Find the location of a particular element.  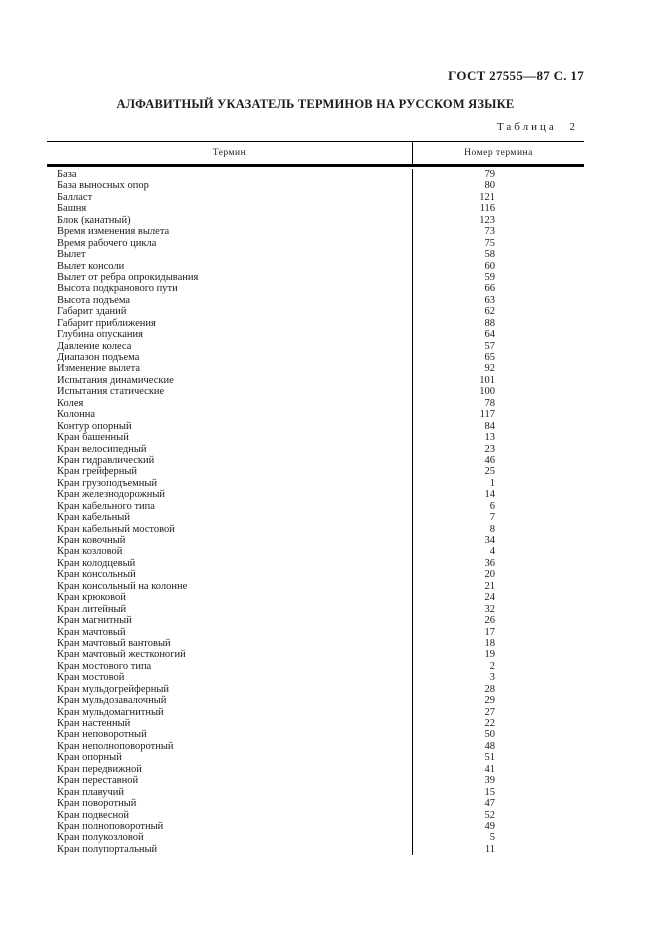

table-row: Кран мостовой 3 is located at coordinates (315, 678).